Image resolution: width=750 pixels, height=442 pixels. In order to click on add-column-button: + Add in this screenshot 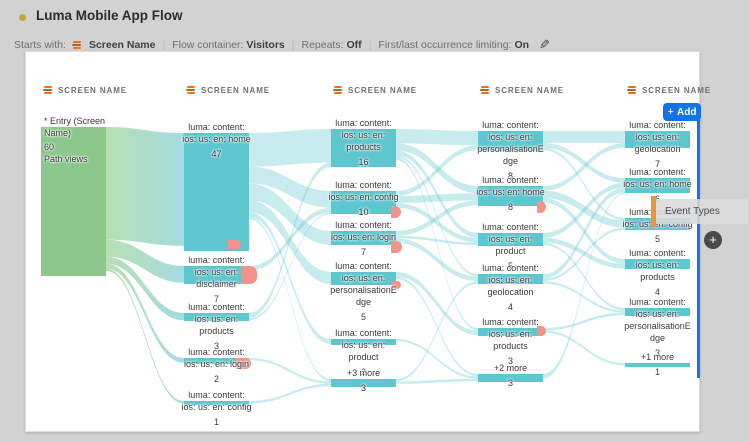, I will do `click(682, 112)`.